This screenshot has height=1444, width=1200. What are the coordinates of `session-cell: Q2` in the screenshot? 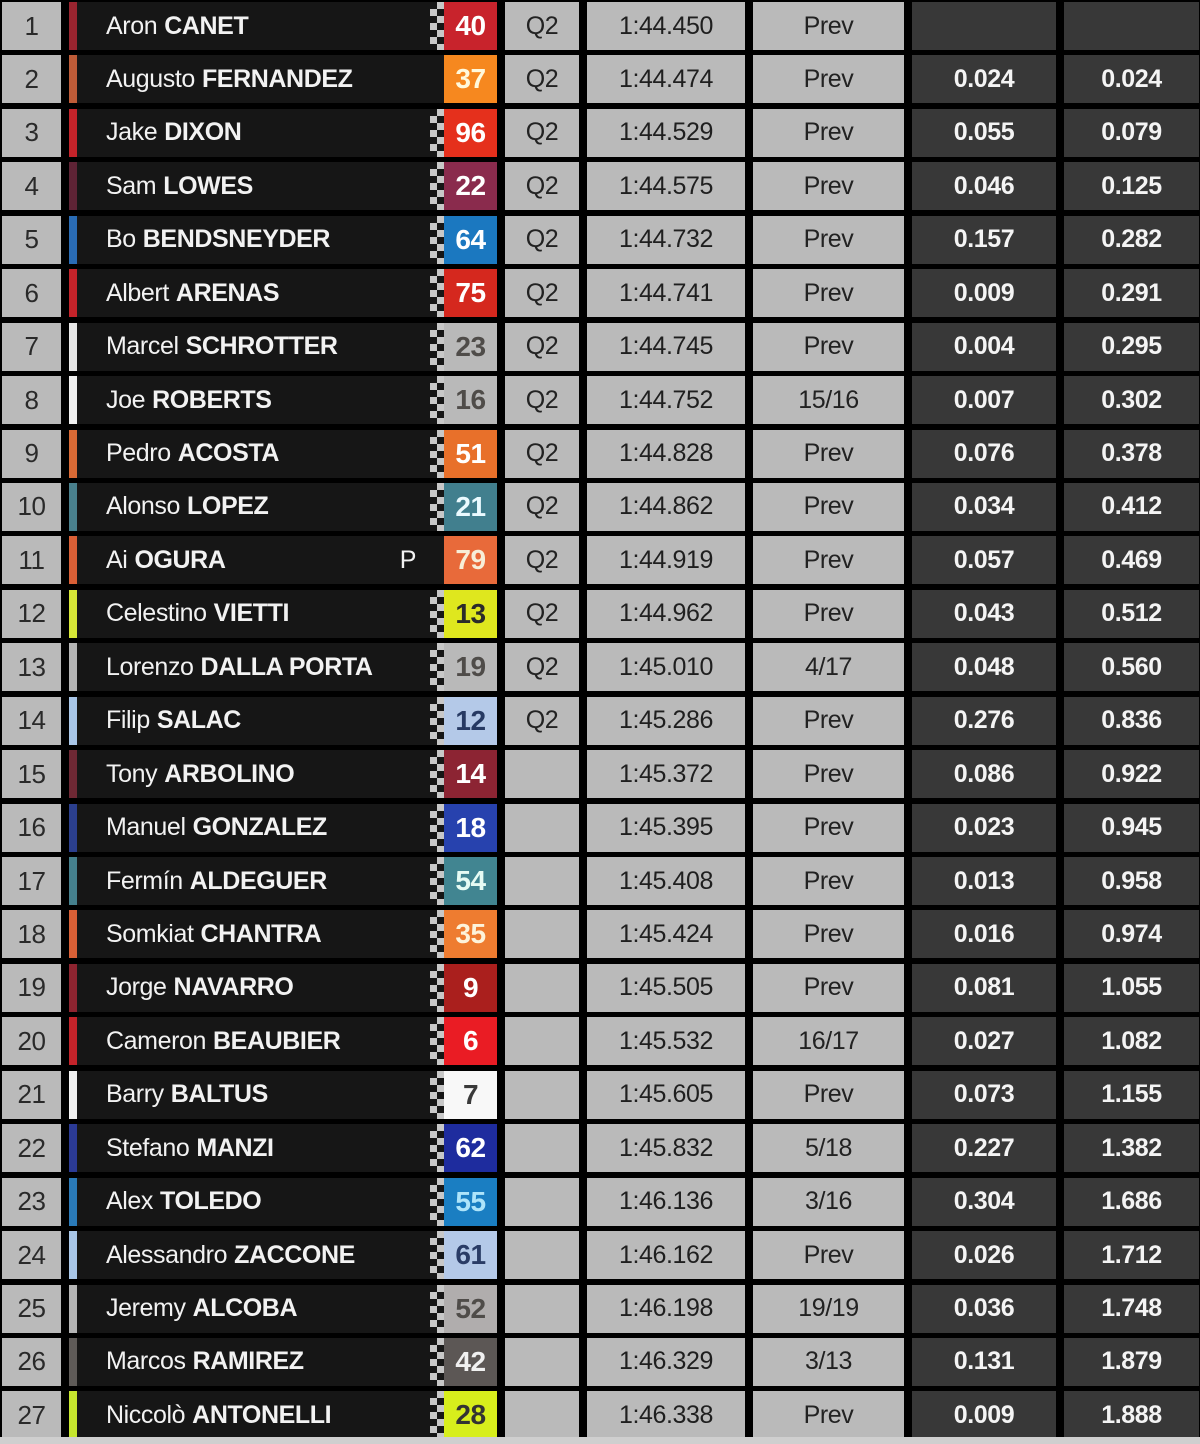 It's located at (542, 79).